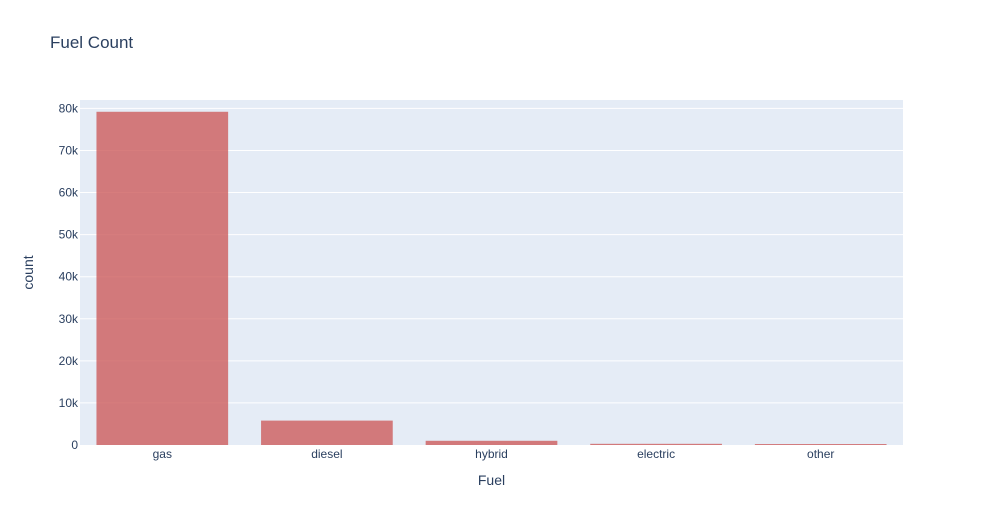 This screenshot has width=983, height=530. I want to click on y-tick-label: 80k, so click(69, 108).